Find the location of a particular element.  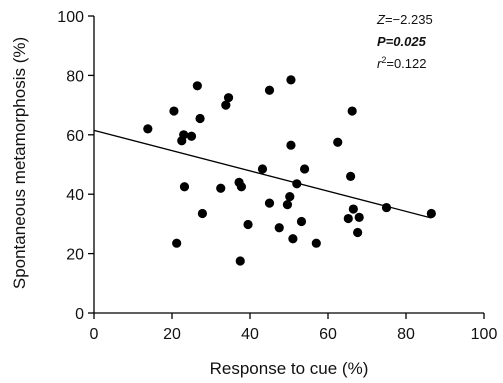

y-axis-ticks: 0 20 40 60 80 100 is located at coordinates (75, 166).